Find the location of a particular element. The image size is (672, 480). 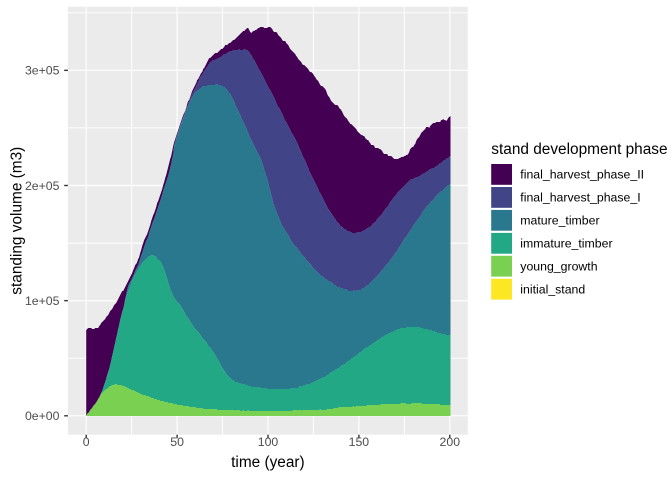

svg-text: 50 is located at coordinates (177, 442).